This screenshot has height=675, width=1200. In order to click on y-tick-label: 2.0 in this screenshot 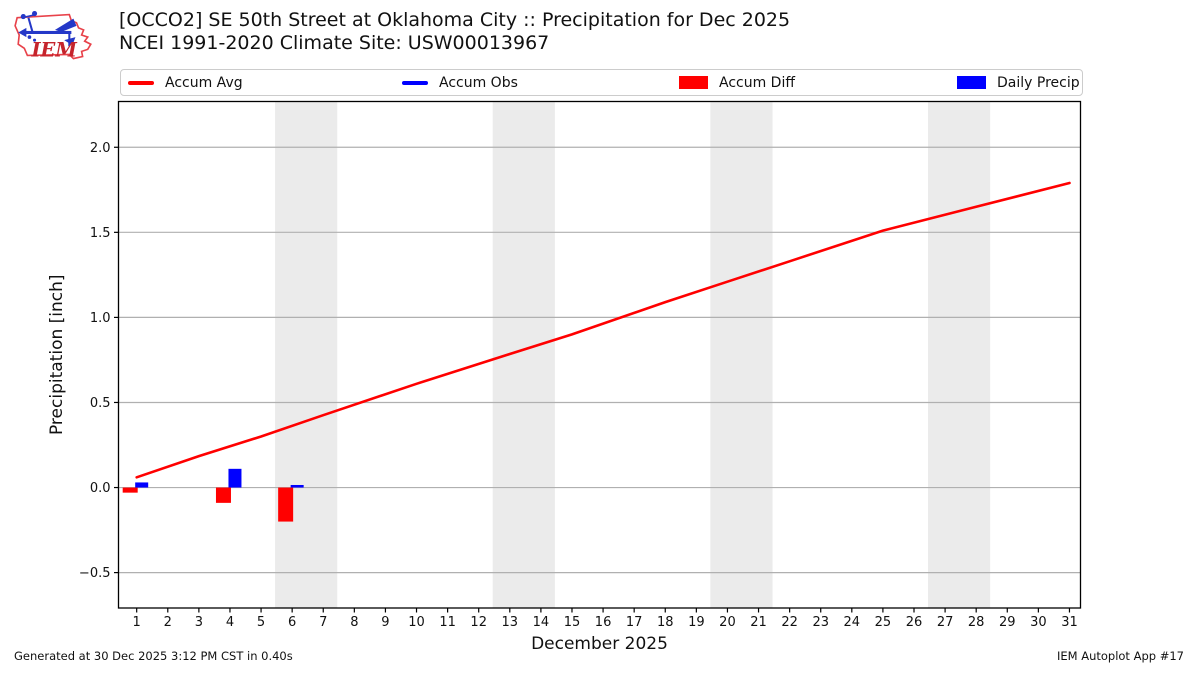, I will do `click(100, 148)`.